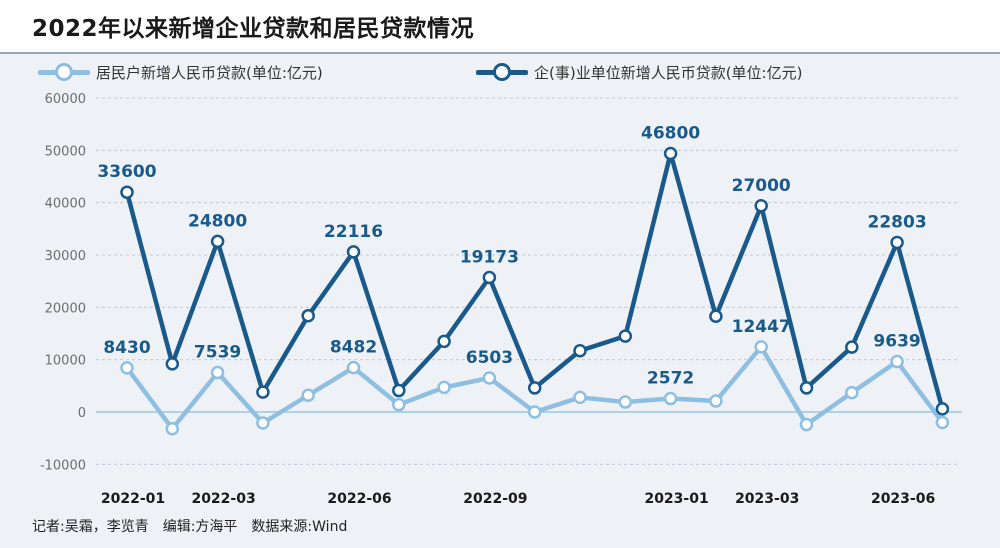  What do you see at coordinates (65, 99) in the screenshot?
I see `y-tick-label: 60000` at bounding box center [65, 99].